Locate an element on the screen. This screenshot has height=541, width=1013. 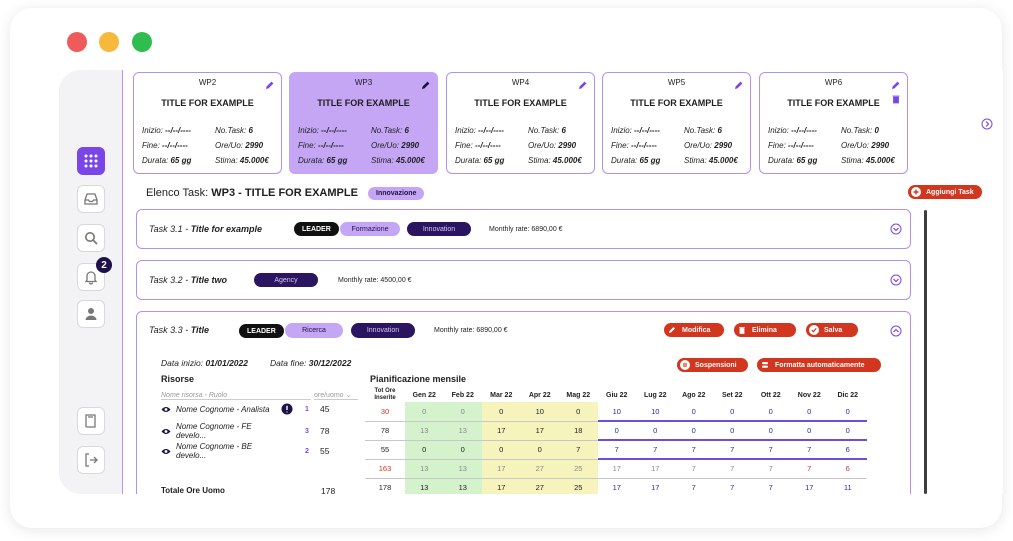
wp-title: TITLE FOR EXAMPLE is located at coordinates (676, 103).